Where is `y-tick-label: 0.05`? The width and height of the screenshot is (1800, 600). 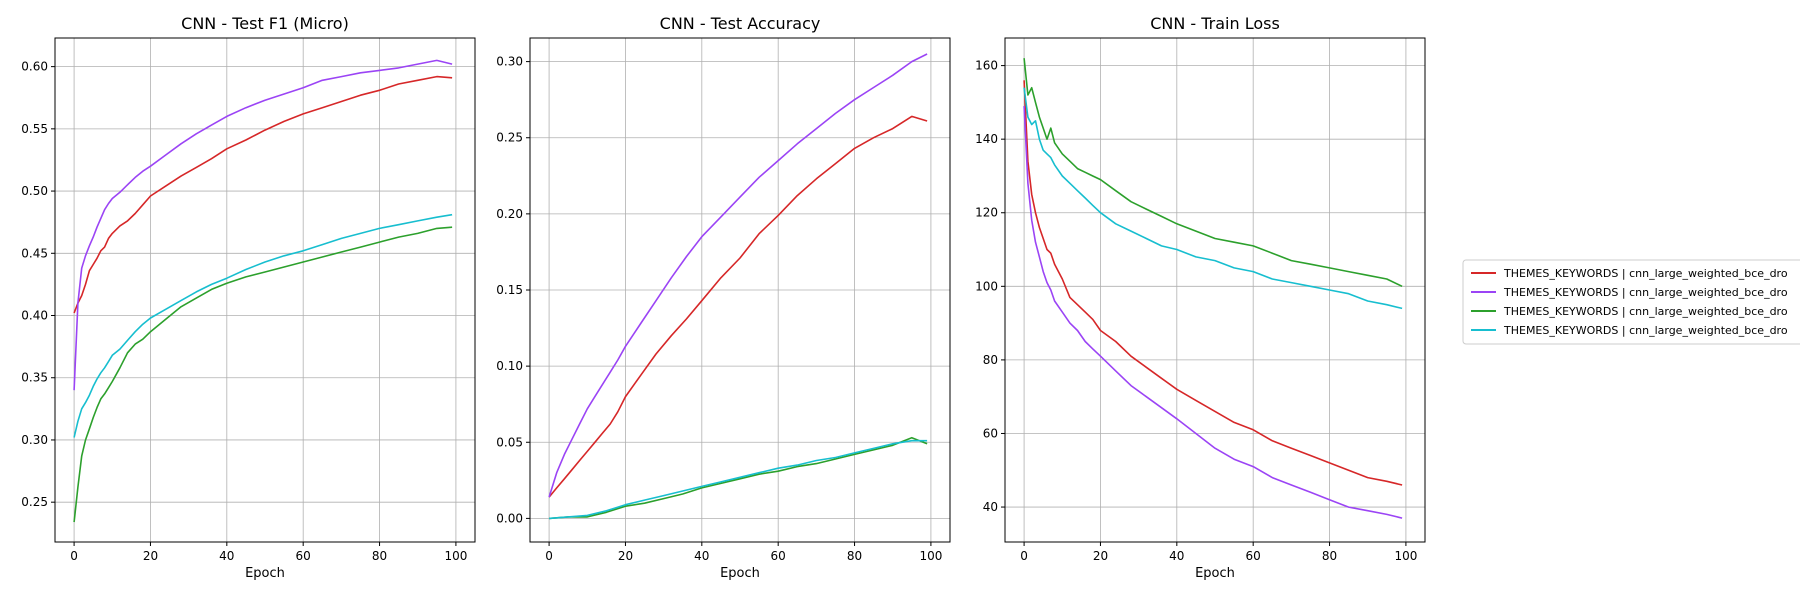 y-tick-label: 0.05 is located at coordinates (509, 442).